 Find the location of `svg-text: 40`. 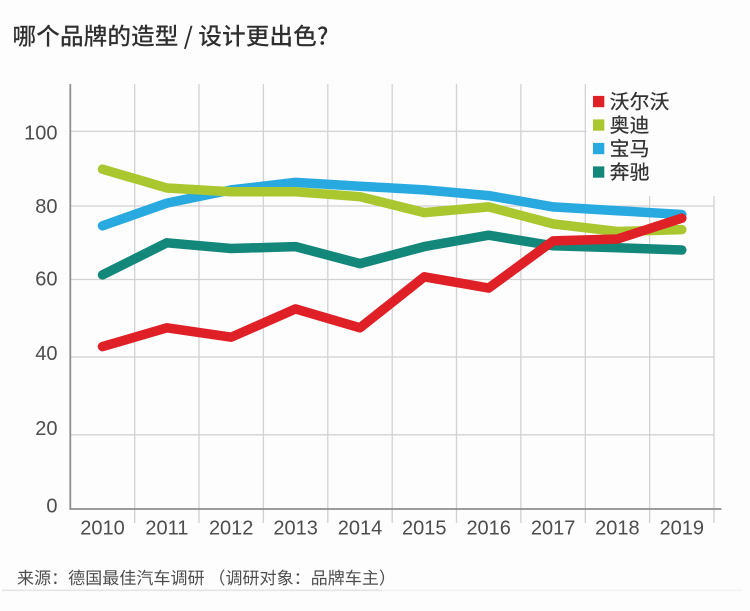

svg-text: 40 is located at coordinates (46, 354).